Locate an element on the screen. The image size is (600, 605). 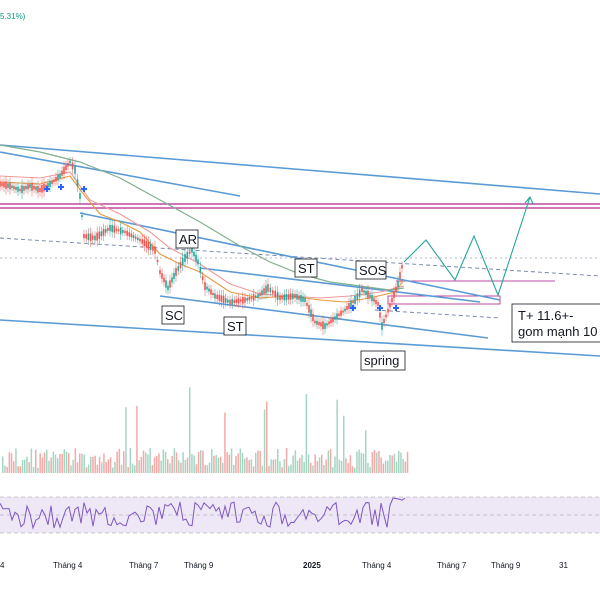
x-tick-label: Tháng 9 is located at coordinates (506, 565).